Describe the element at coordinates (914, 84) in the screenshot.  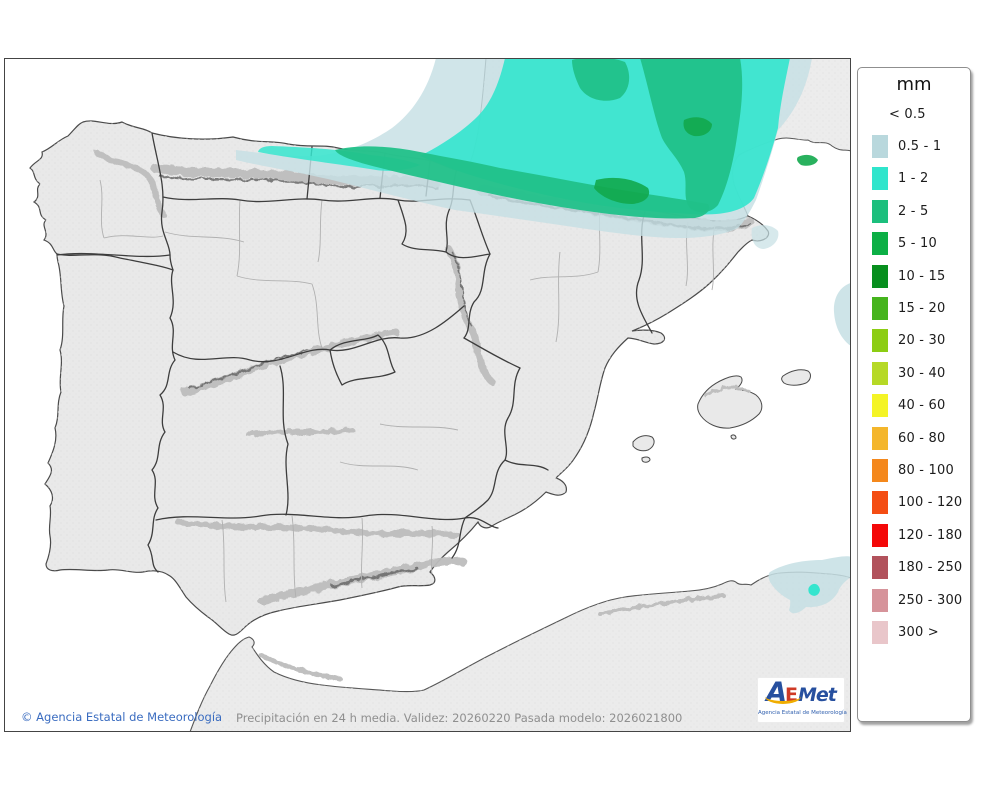
I see `legend-title: mm` at that location.